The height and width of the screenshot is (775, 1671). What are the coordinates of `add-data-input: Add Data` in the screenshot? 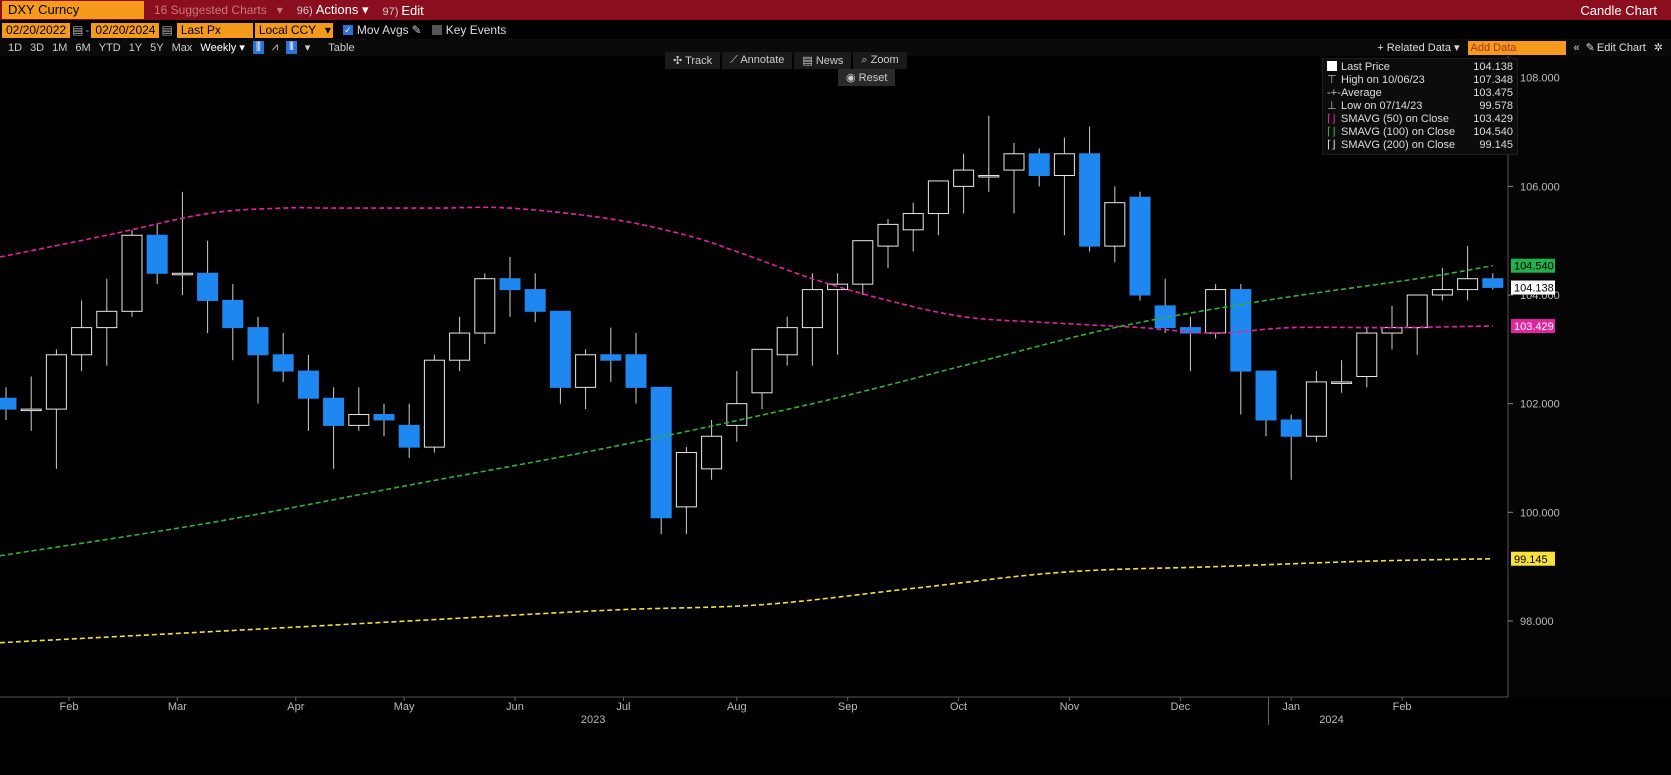 It's located at (1516, 47).